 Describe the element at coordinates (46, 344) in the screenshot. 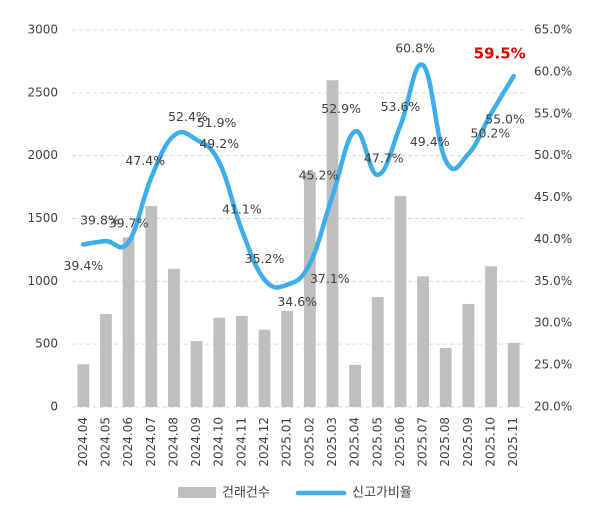

I see `y-tick-label: 500` at that location.